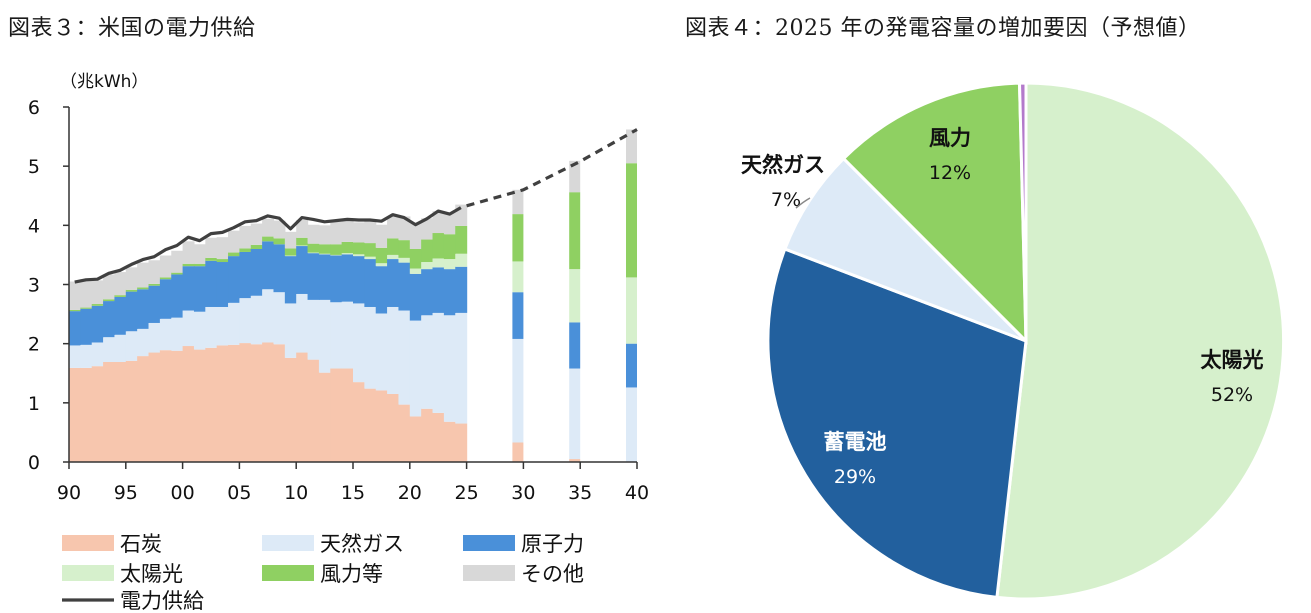  Describe the element at coordinates (467, 493) in the screenshot. I see `x-tick-label: 25` at that location.